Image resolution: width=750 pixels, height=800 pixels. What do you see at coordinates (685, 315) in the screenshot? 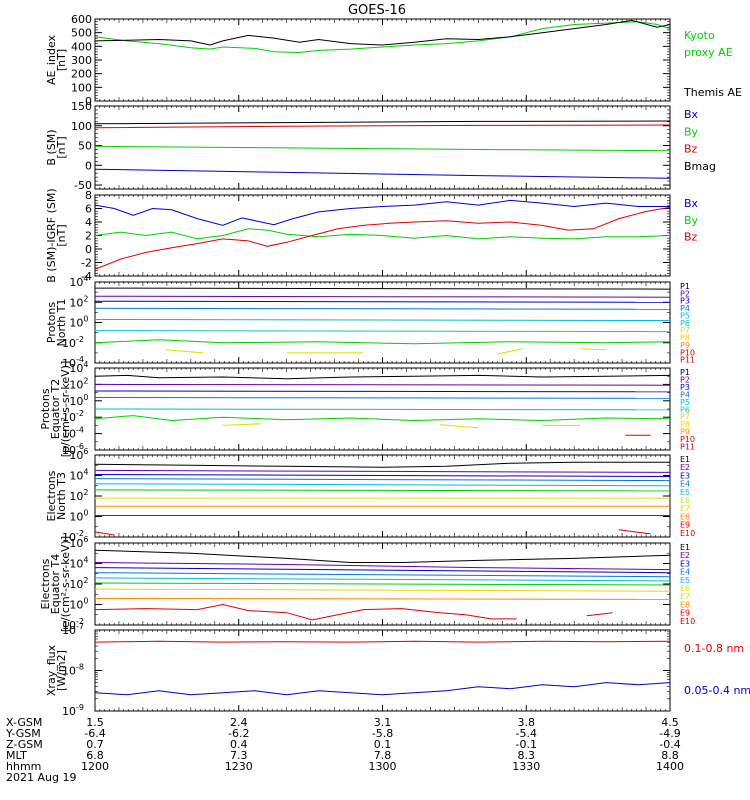
I see `legend-entry: P5` at bounding box center [685, 315].